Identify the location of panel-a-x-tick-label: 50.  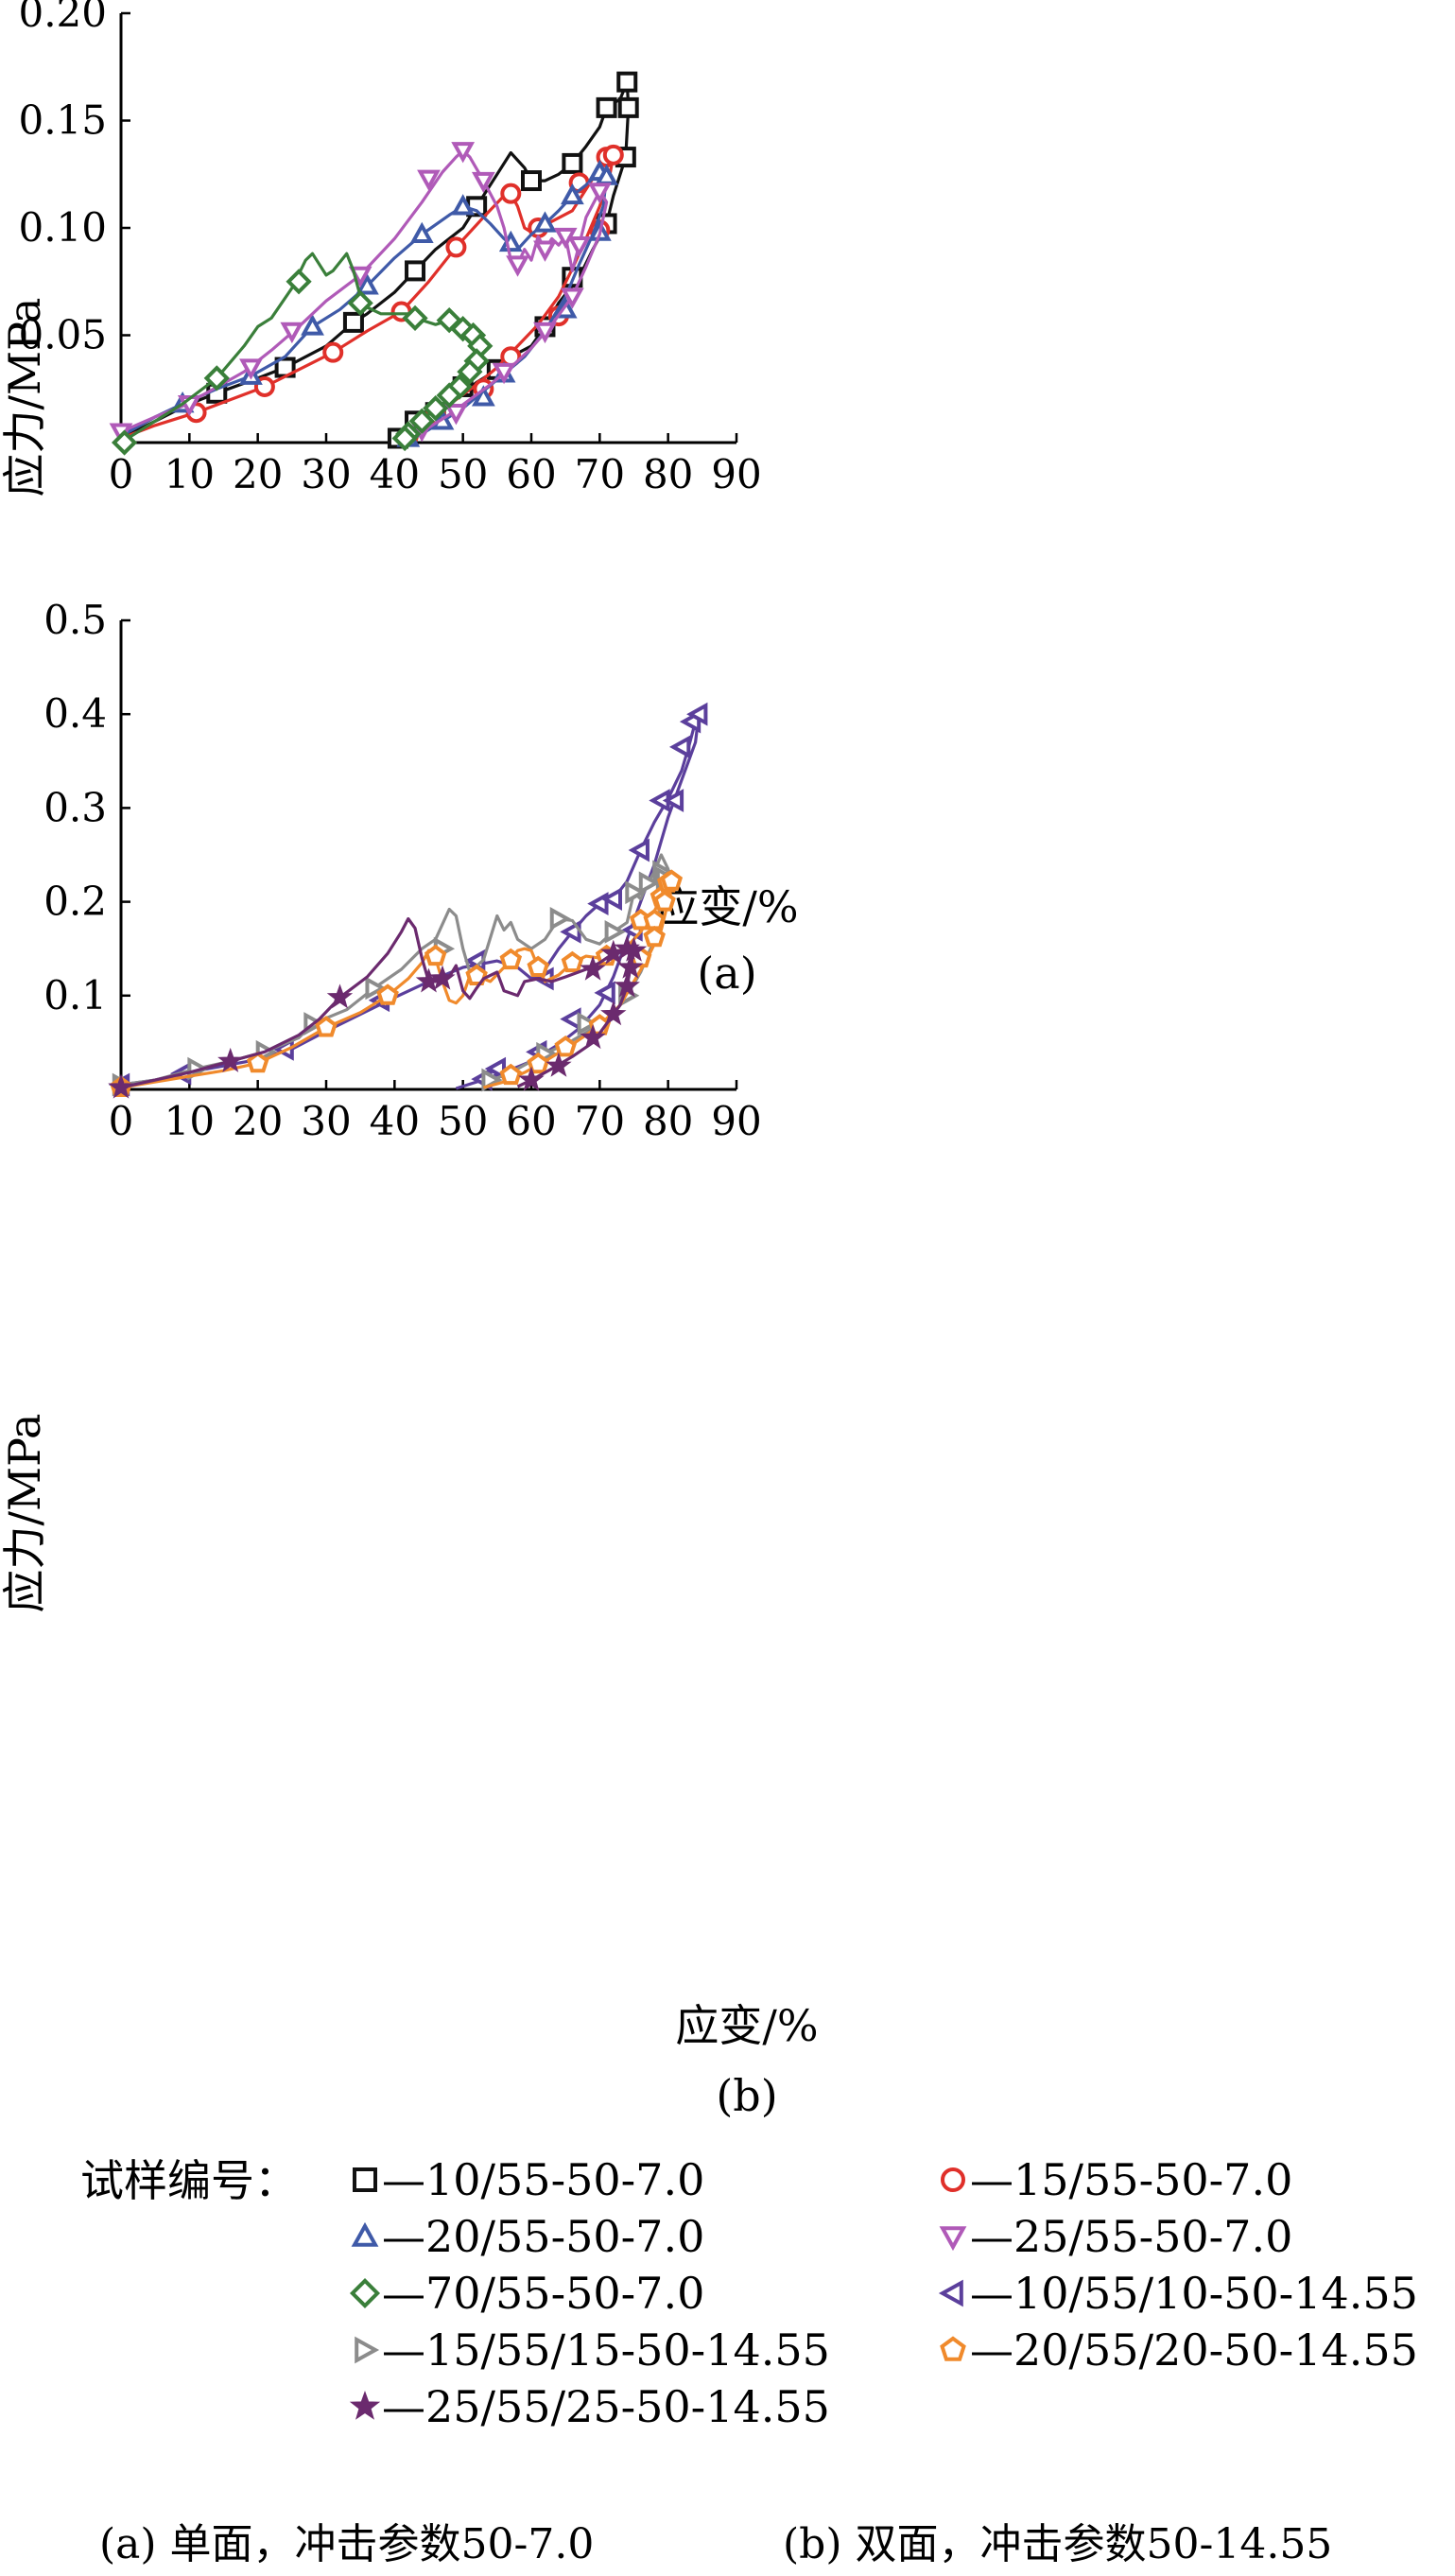
(463, 474).